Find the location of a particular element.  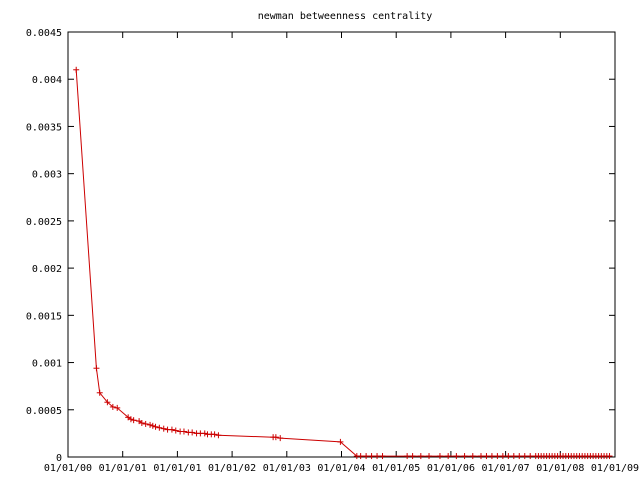

y-tick-label: 0.0035 is located at coordinates (44, 127).